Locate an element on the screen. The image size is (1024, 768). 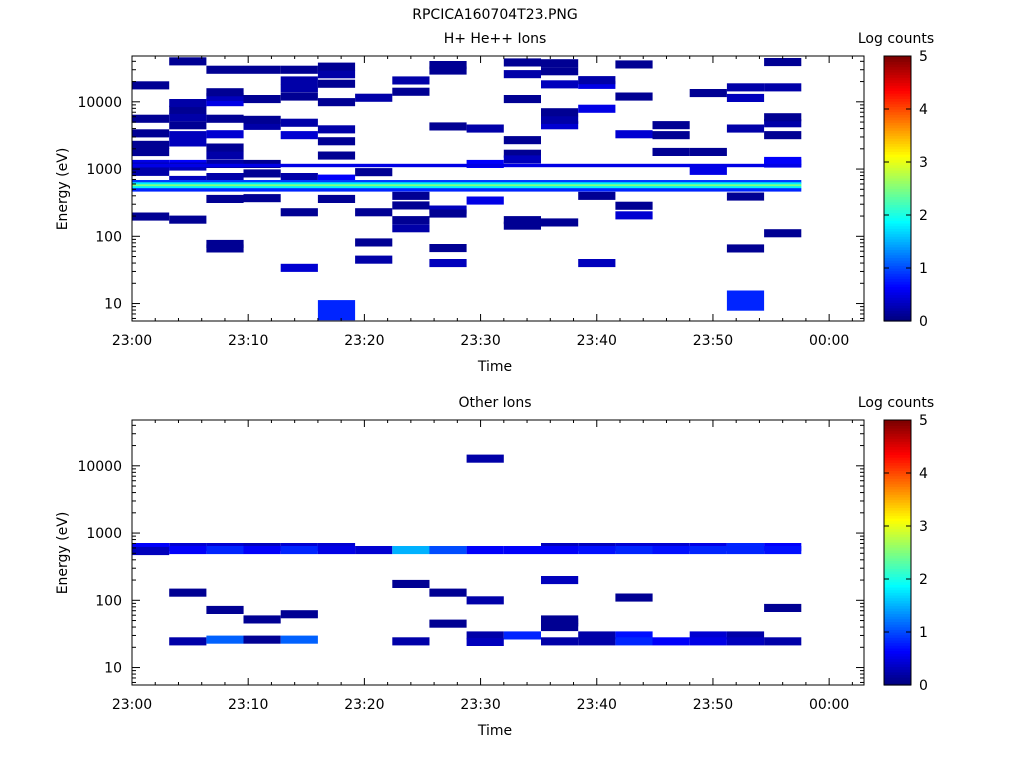
colorbar-frame is located at coordinates (897, 188).